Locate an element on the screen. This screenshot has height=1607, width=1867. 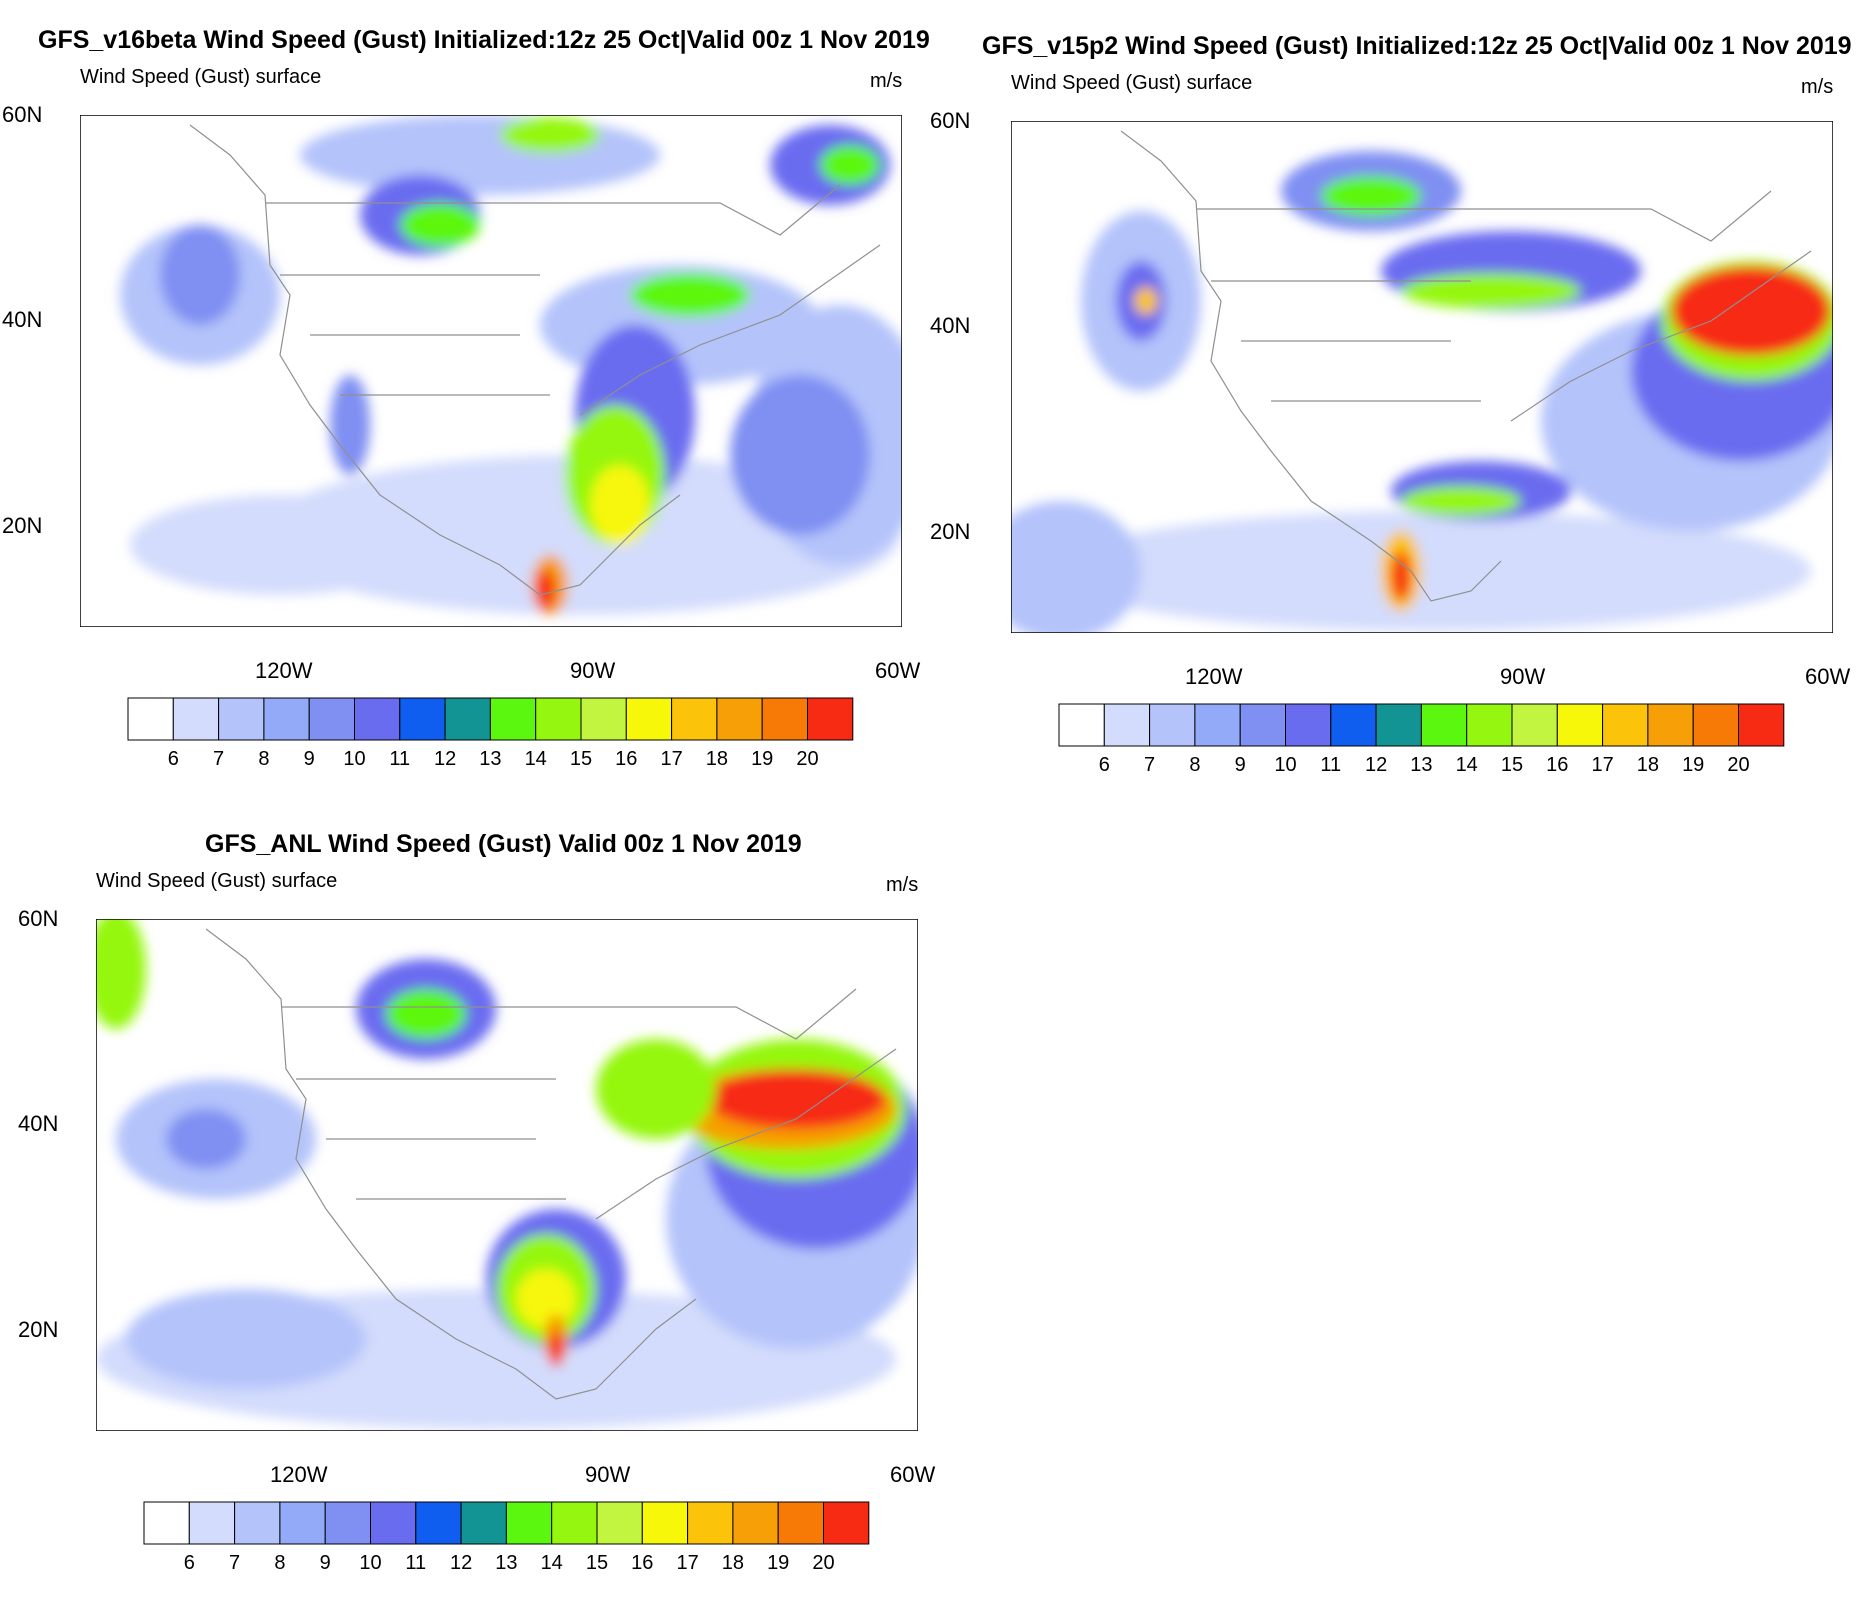
colorbar-tick-label: 7 is located at coordinates (1149, 763).